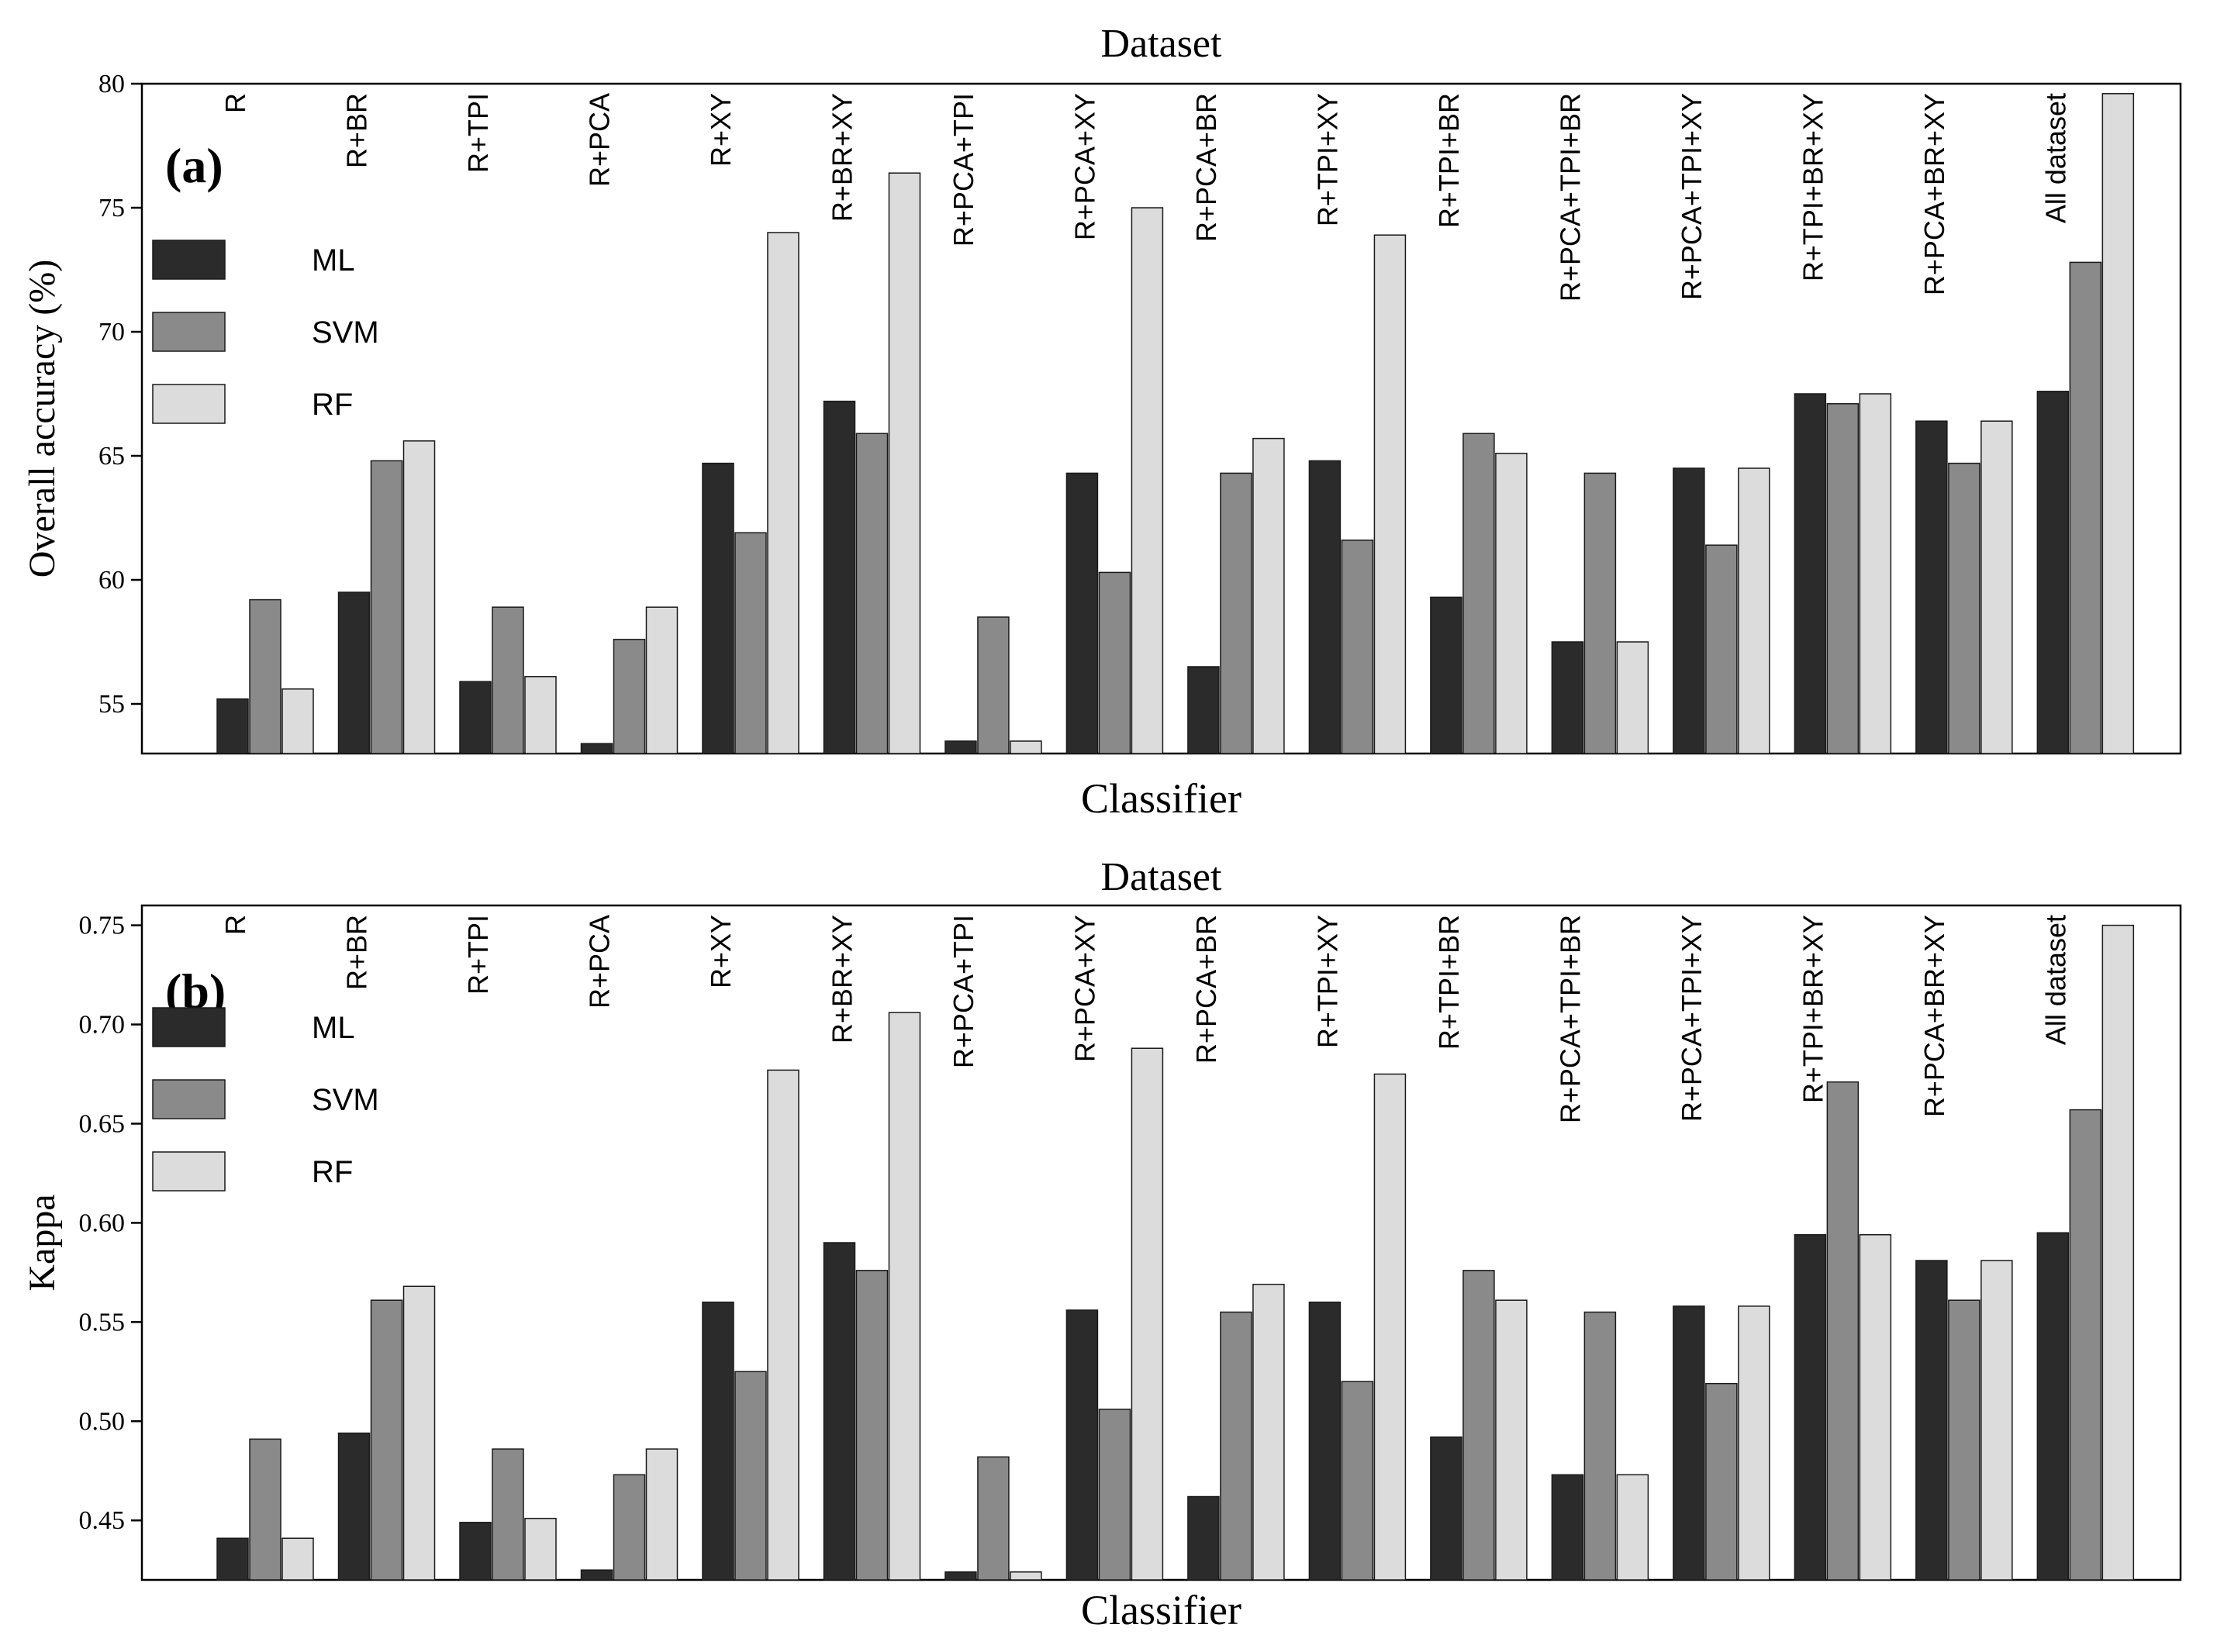 This screenshot has width=2217, height=1652. What do you see at coordinates (42, 419) in the screenshot?
I see `y-axis-label: Overall accuracy (%)` at bounding box center [42, 419].